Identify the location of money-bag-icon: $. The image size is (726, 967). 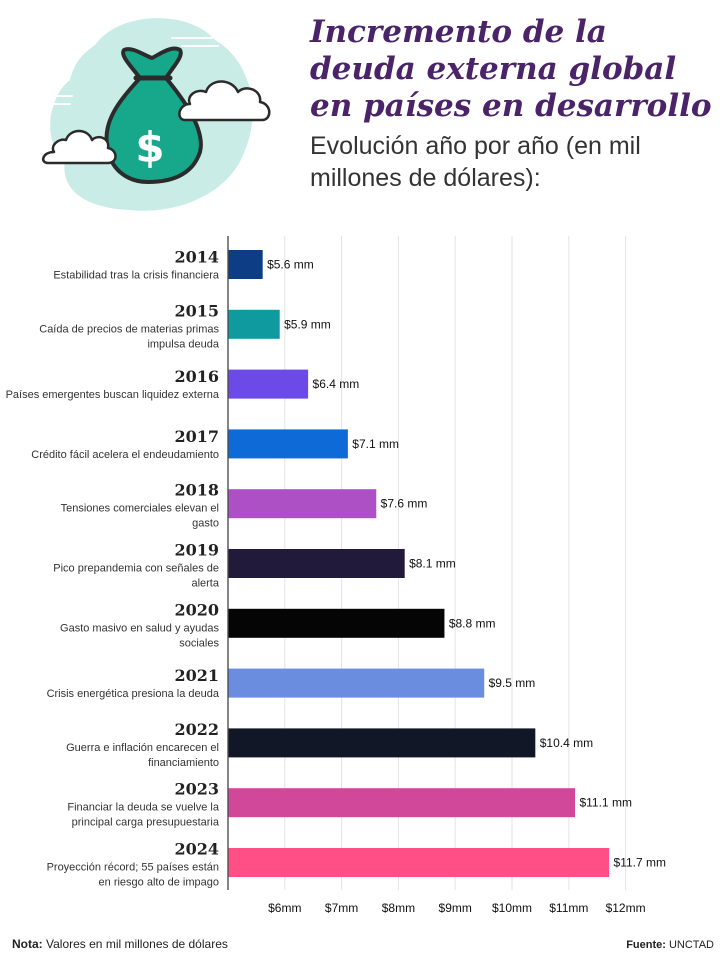
(153, 115).